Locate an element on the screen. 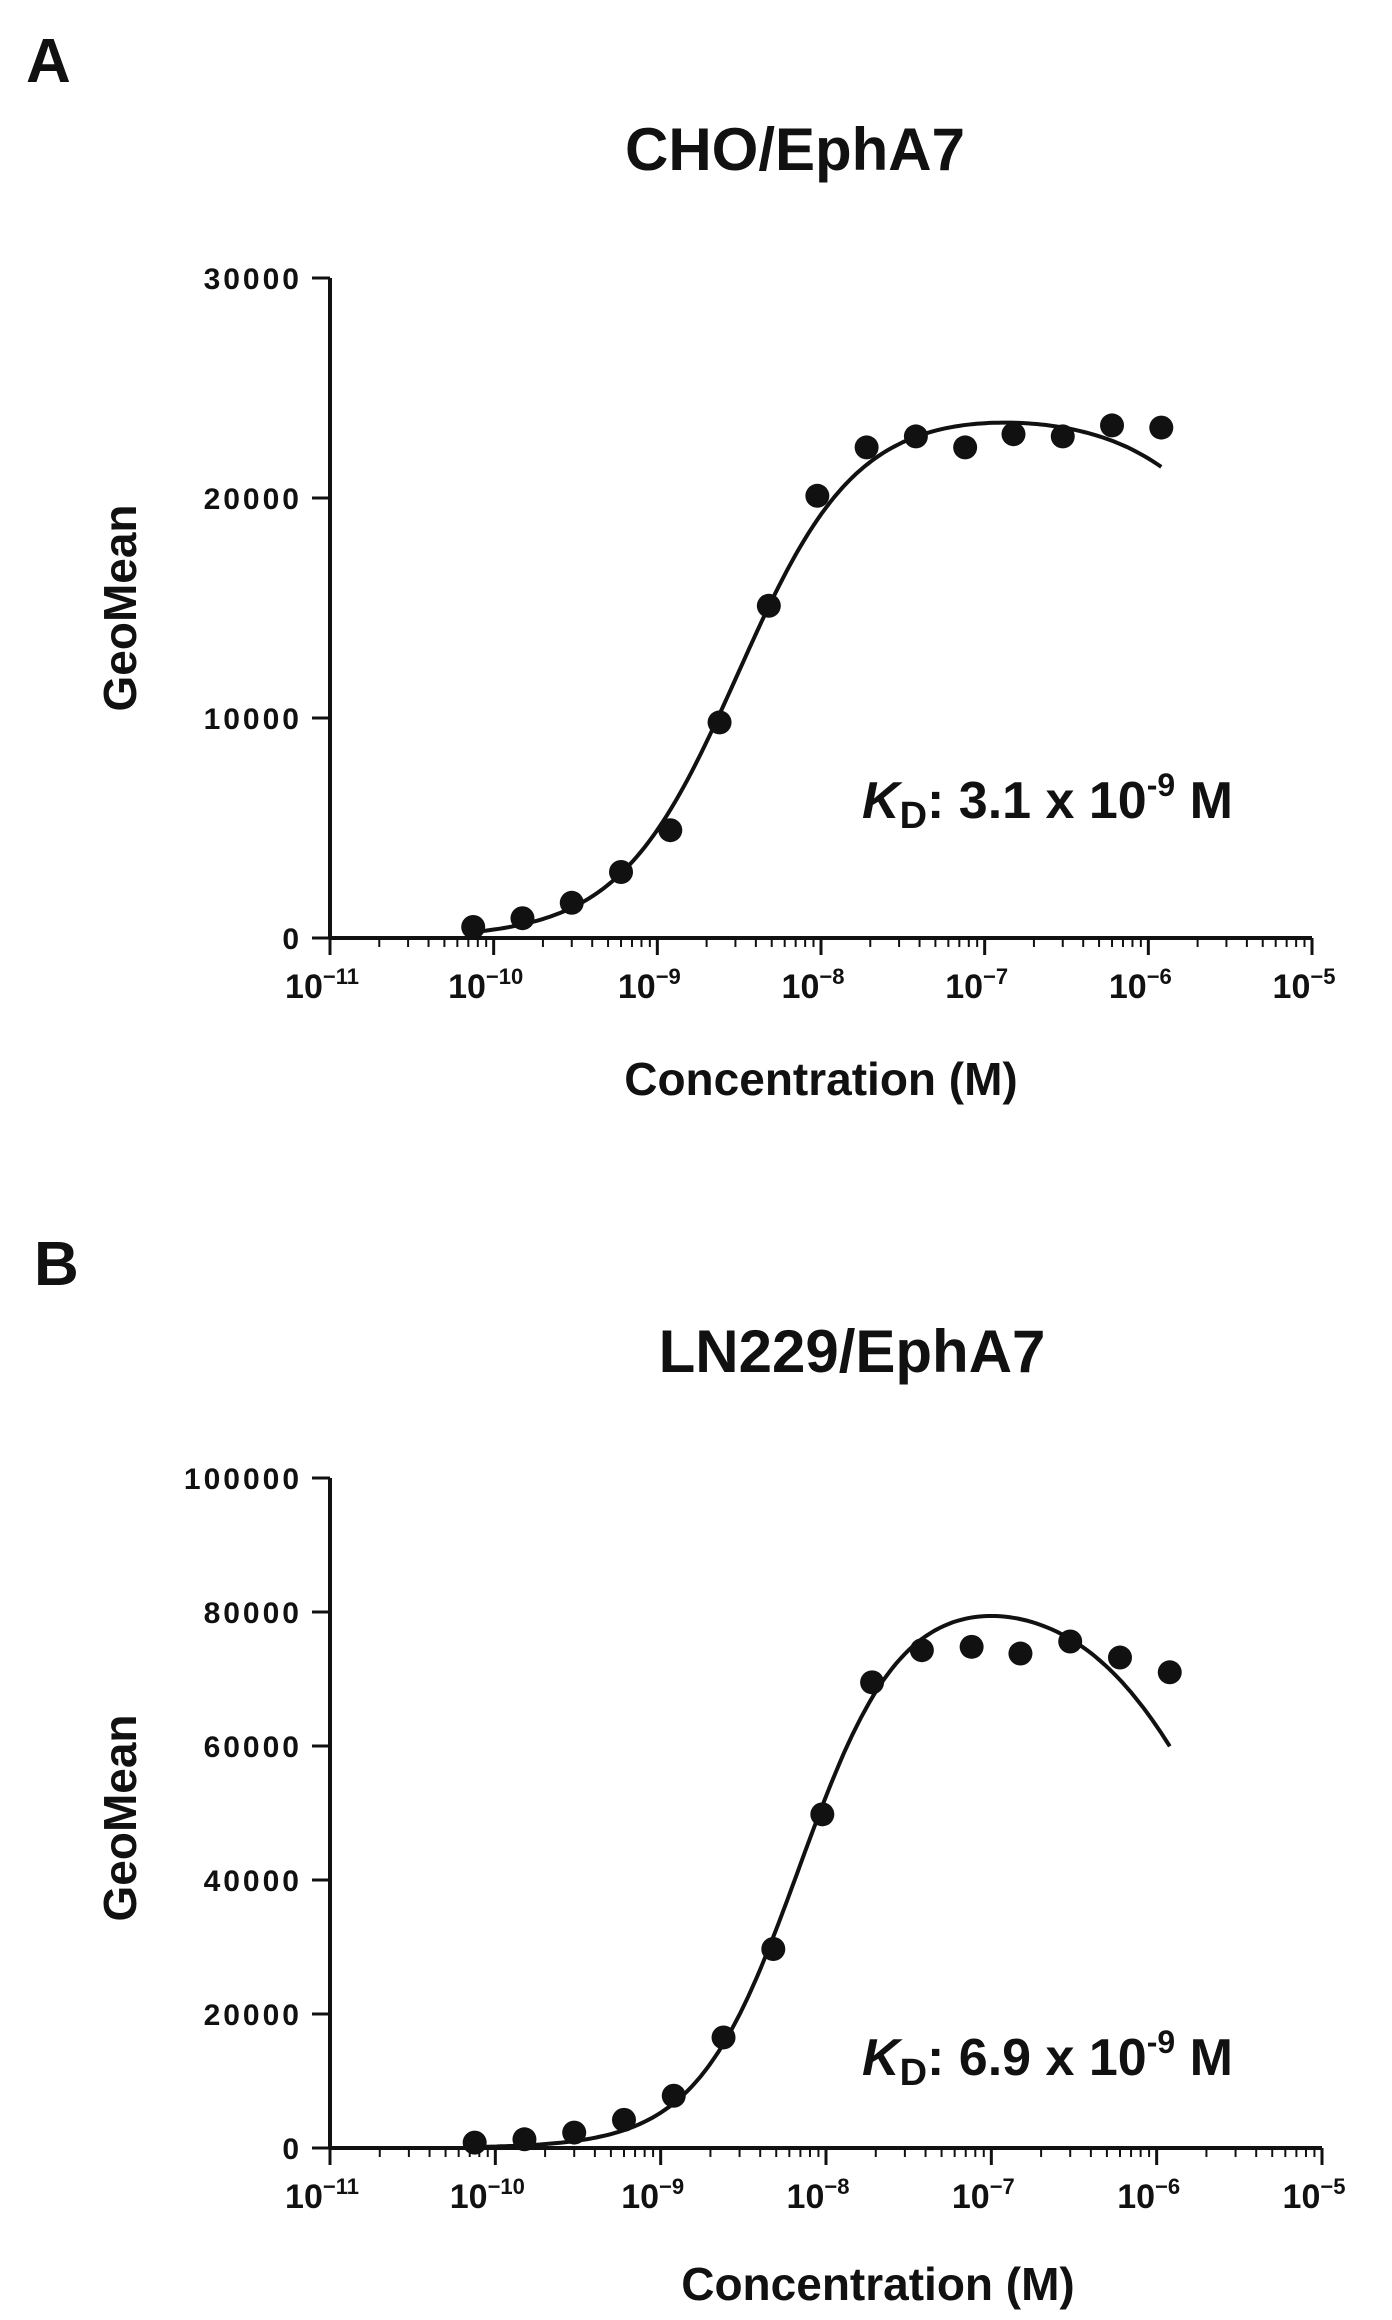 The image size is (1392, 2320). chart-b-x-tick-exponent: −5 is located at coordinates (1332, 2186).